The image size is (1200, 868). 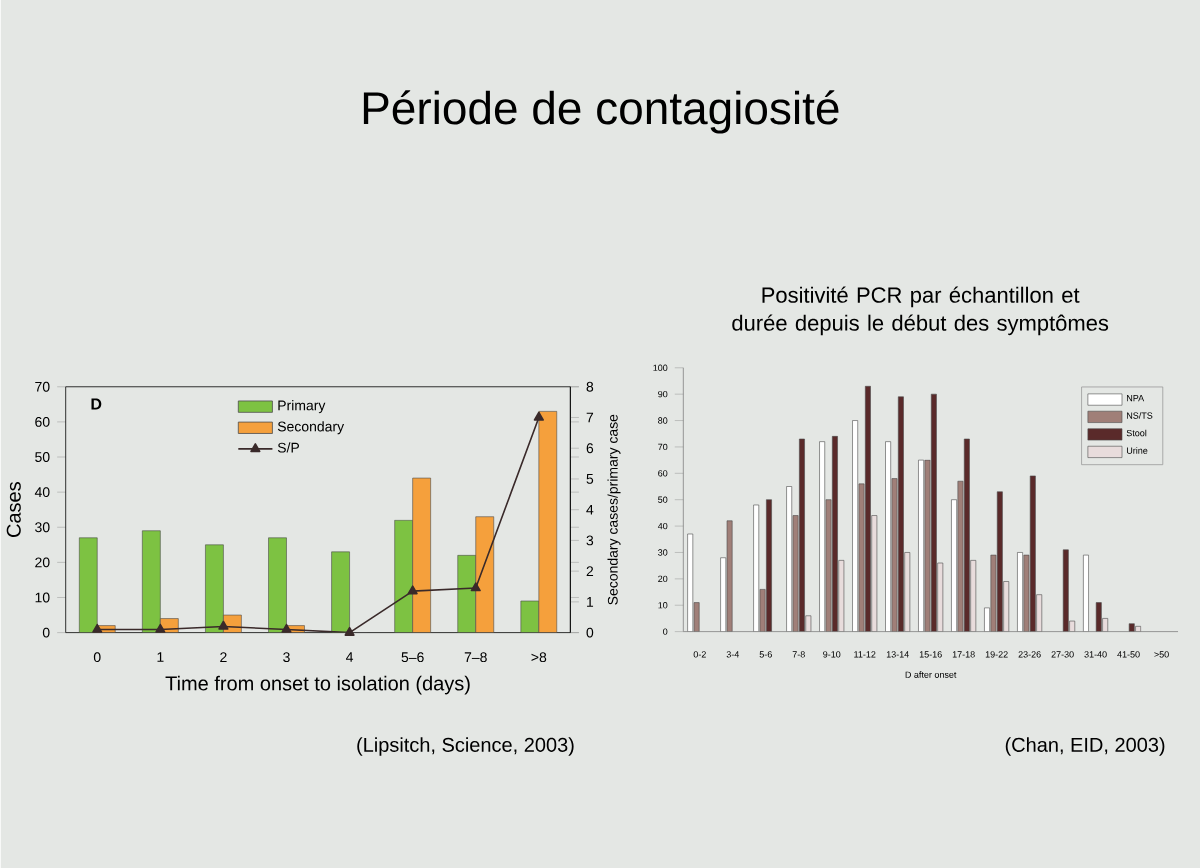 What do you see at coordinates (1140, 415) in the screenshot?
I see `legend-label: NS/TS` at bounding box center [1140, 415].